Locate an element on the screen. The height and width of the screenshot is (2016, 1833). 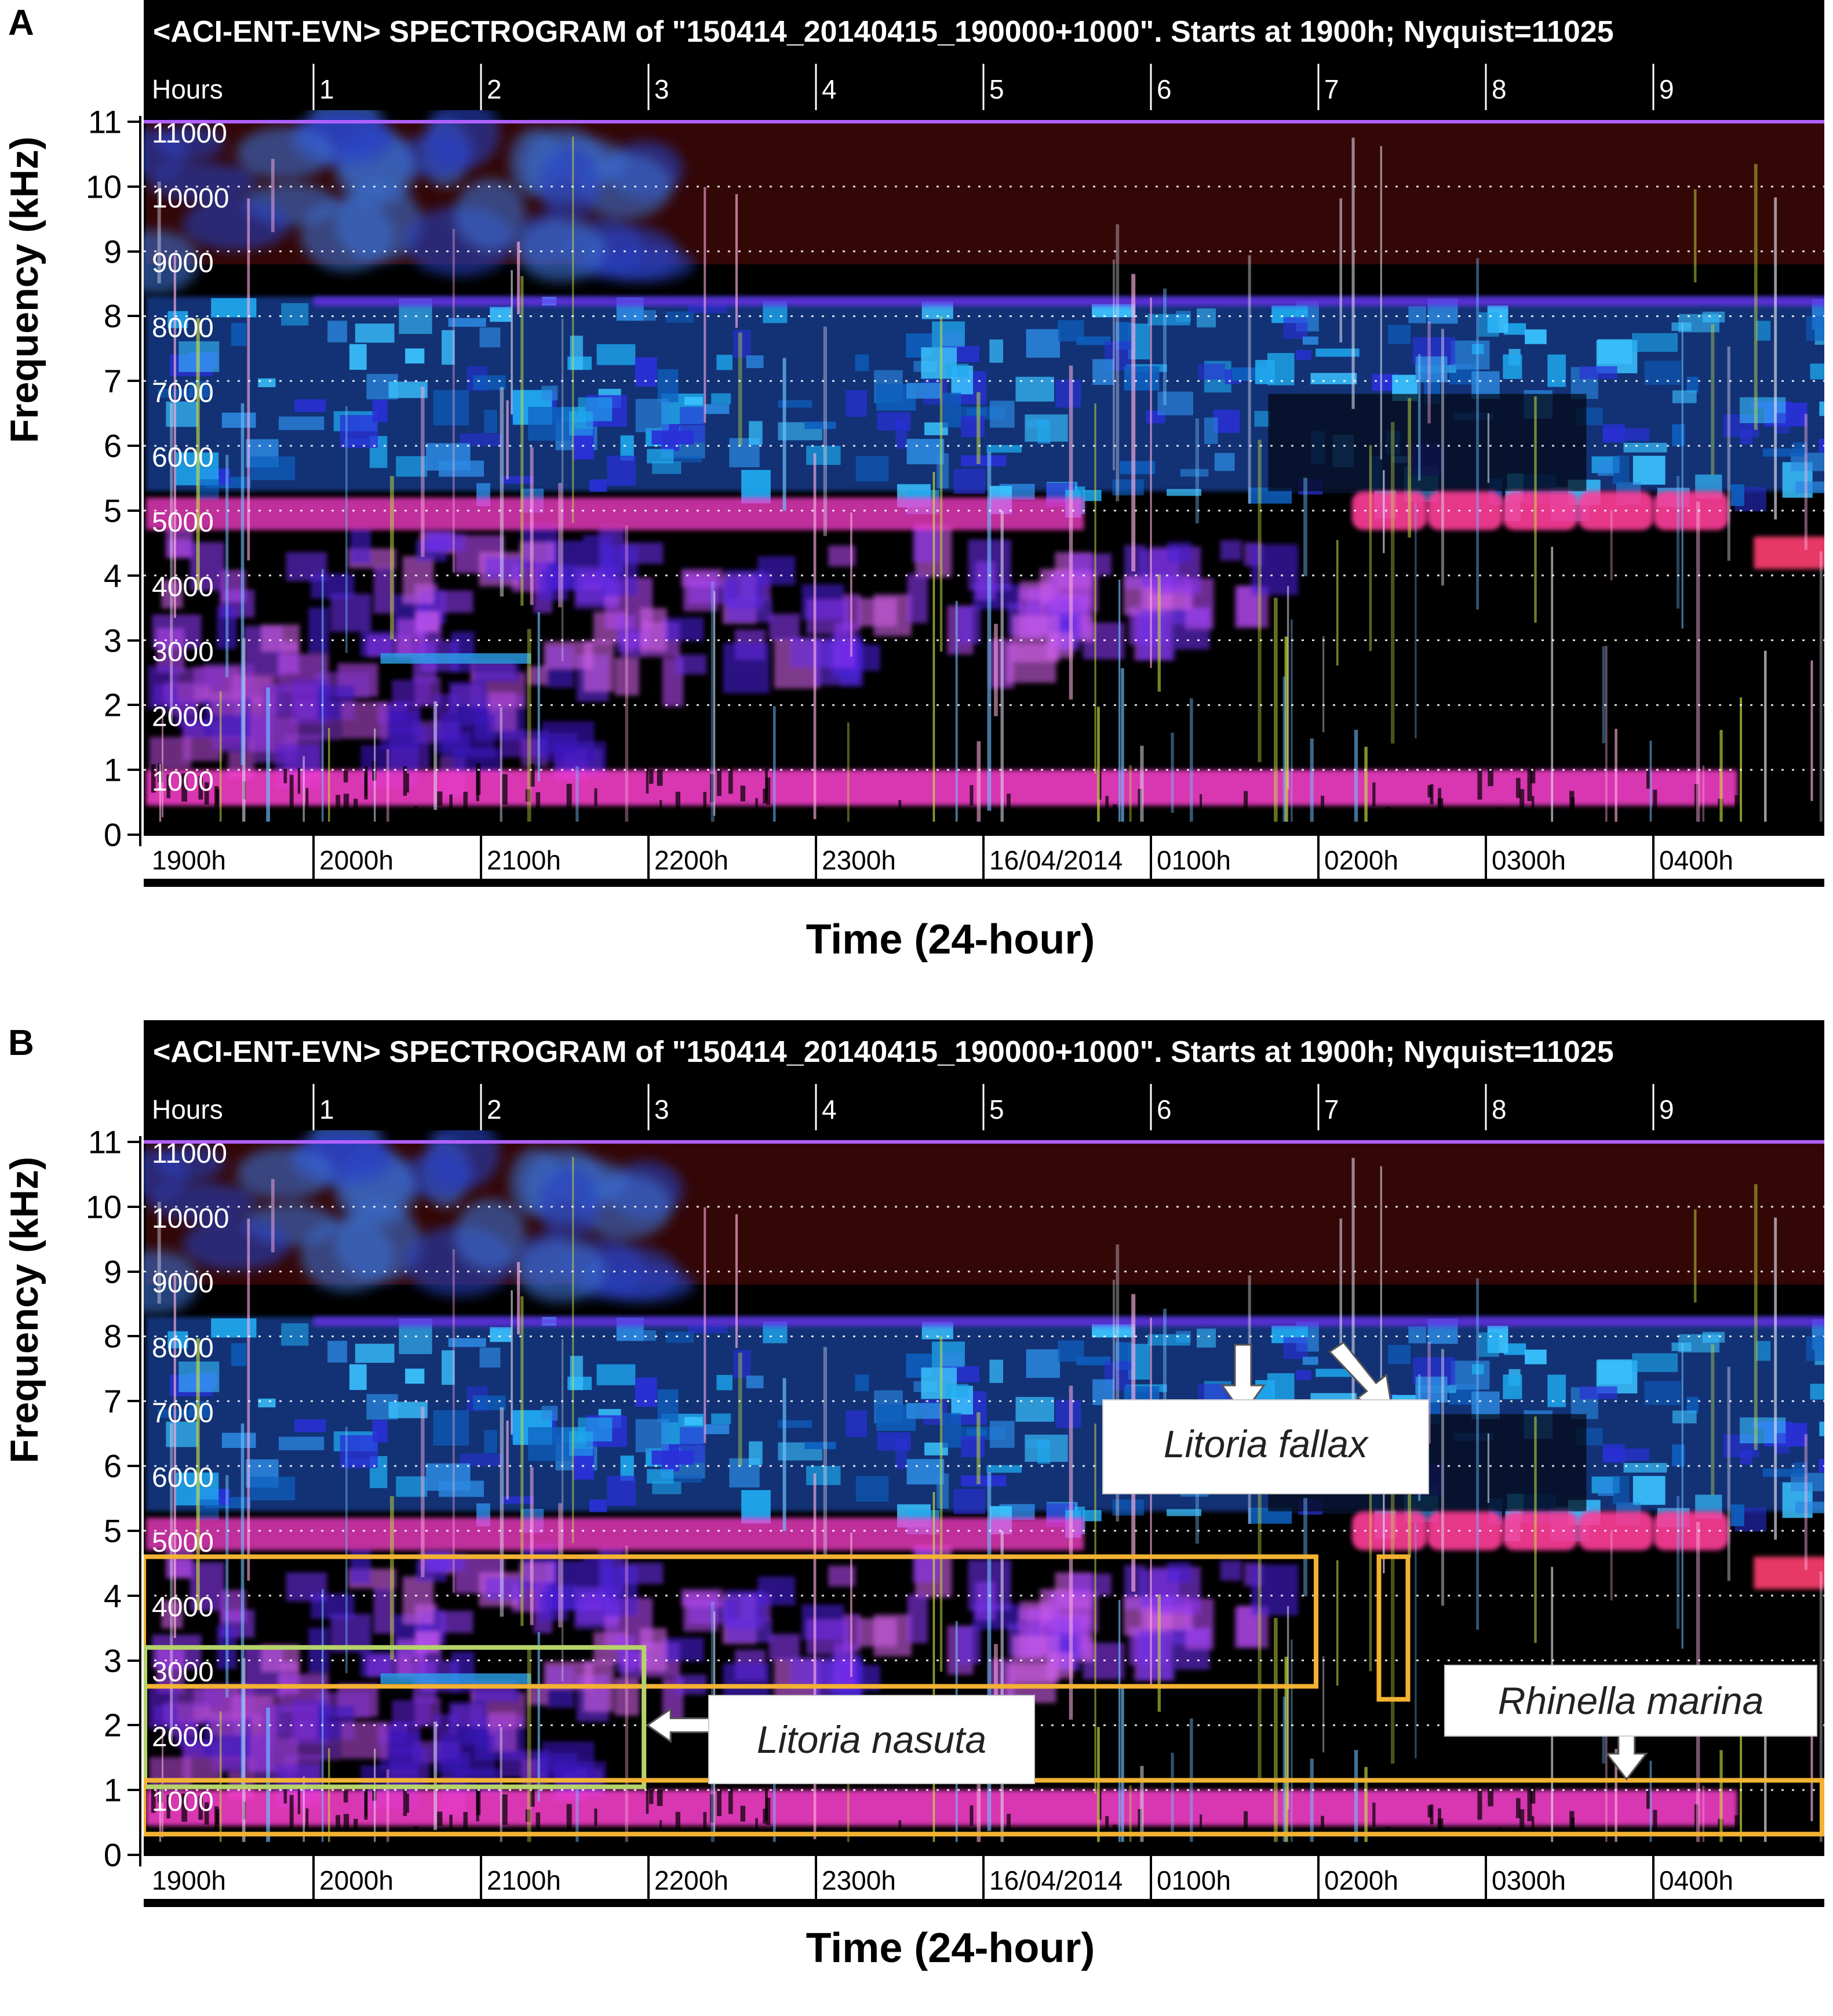
box-litoria-nasuta is located at coordinates (396, 1717).